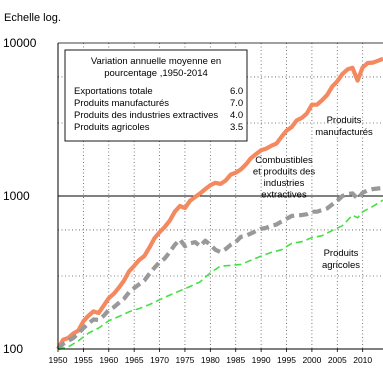 The image size is (383, 370). What do you see at coordinates (113, 91) in the screenshot?
I see `legend-row-label: Exportations totale` at bounding box center [113, 91].